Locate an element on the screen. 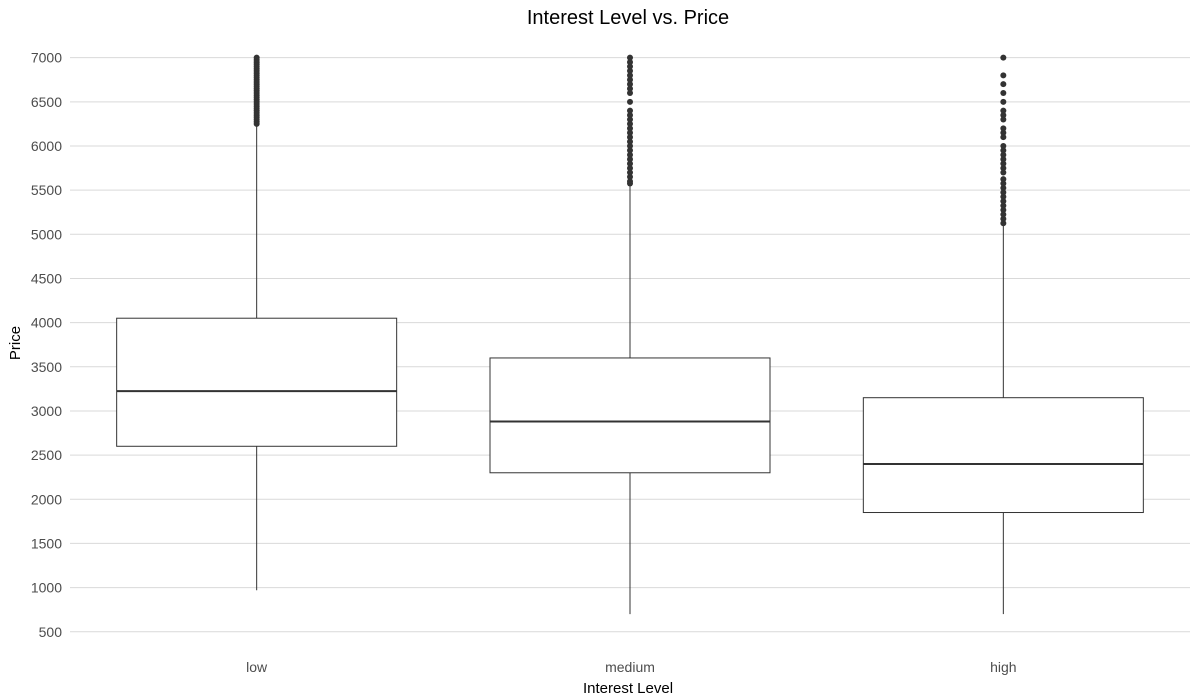 Image resolution: width=1200 pixels, height=700 pixels. y-tick-label: 5500 is located at coordinates (46, 190).